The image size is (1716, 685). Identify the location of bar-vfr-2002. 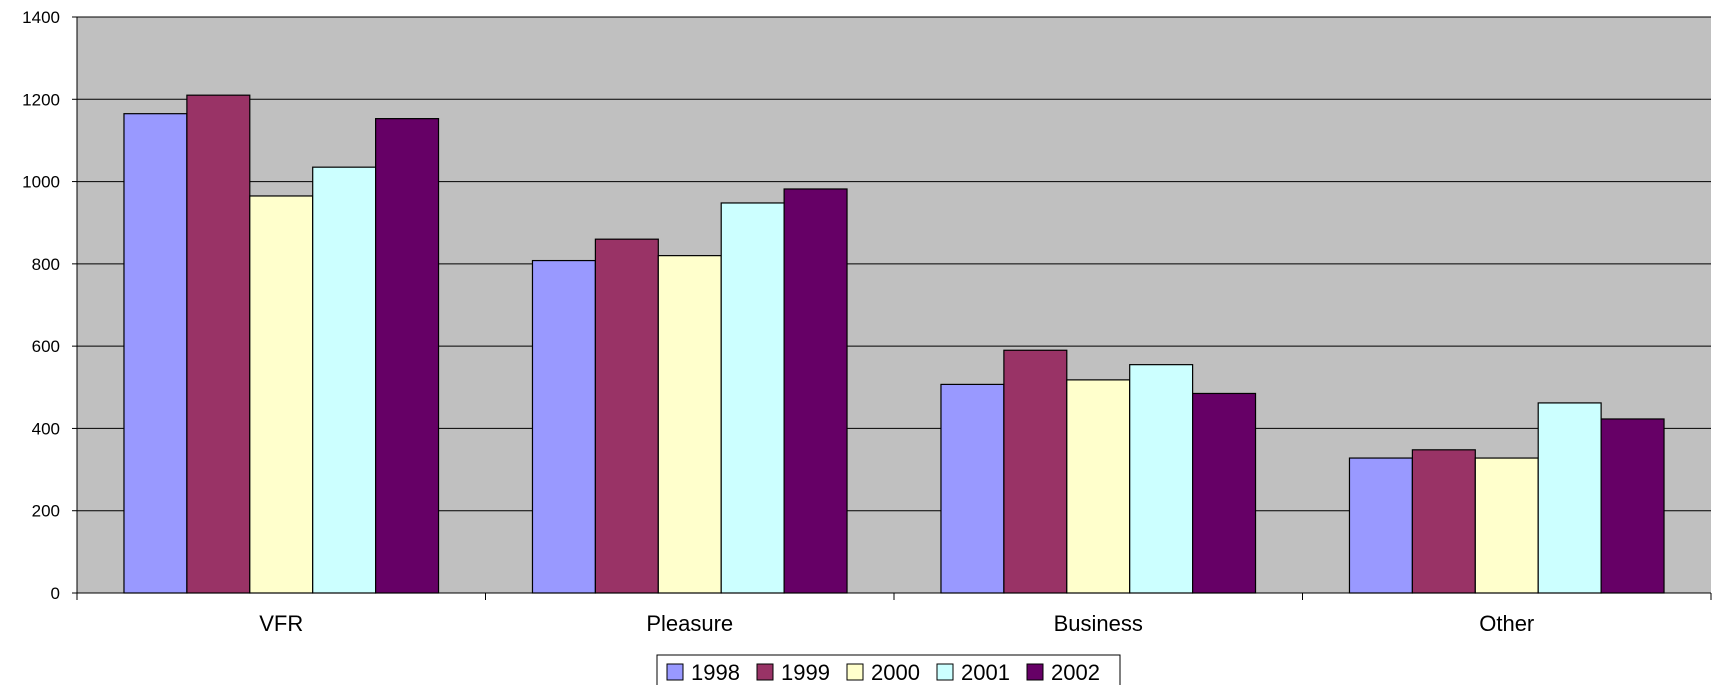
(407, 356).